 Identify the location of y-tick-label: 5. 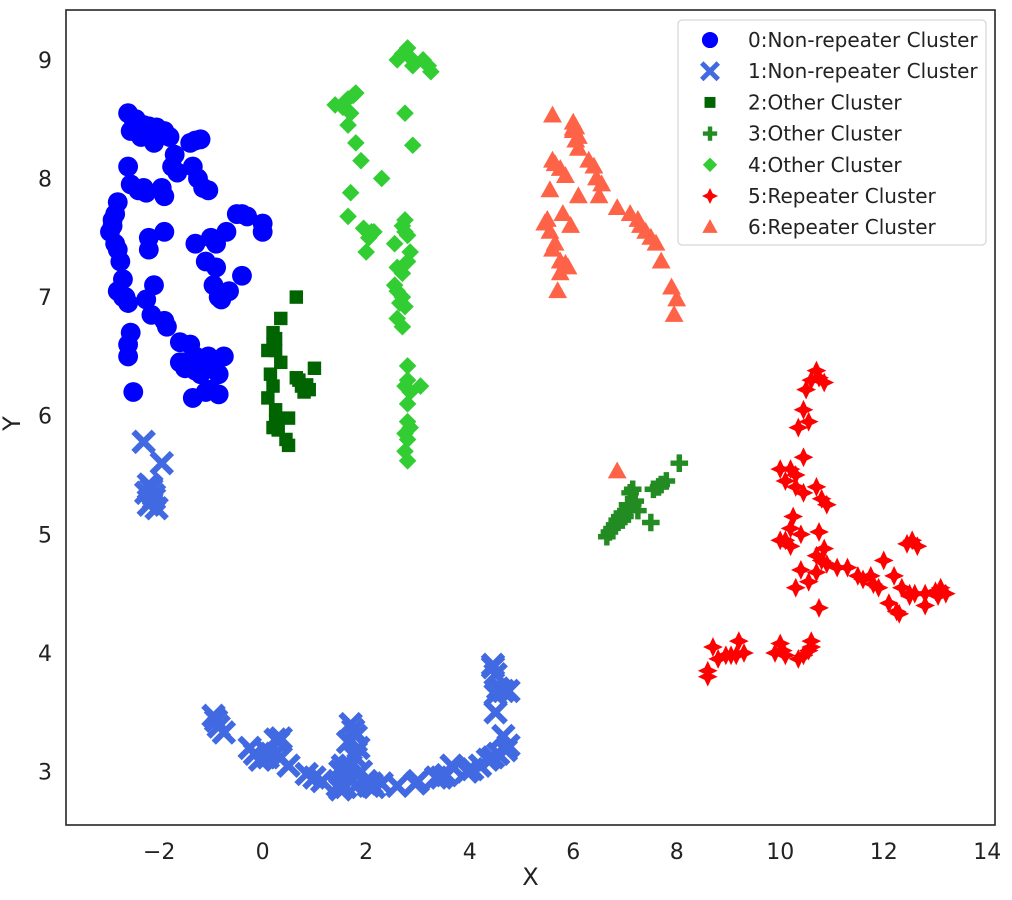
(45, 535).